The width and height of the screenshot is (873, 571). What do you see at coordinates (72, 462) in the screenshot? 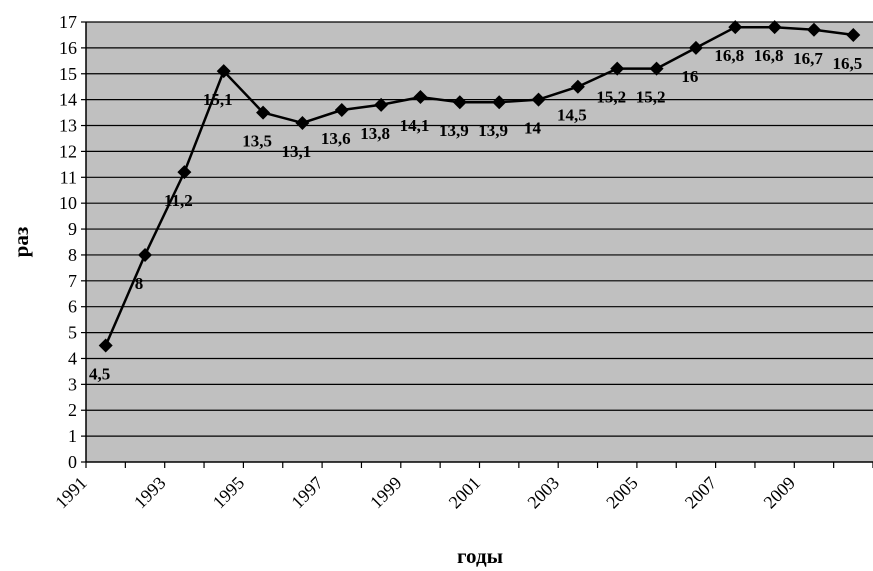
I see `y-tick-label: 0` at bounding box center [72, 462].